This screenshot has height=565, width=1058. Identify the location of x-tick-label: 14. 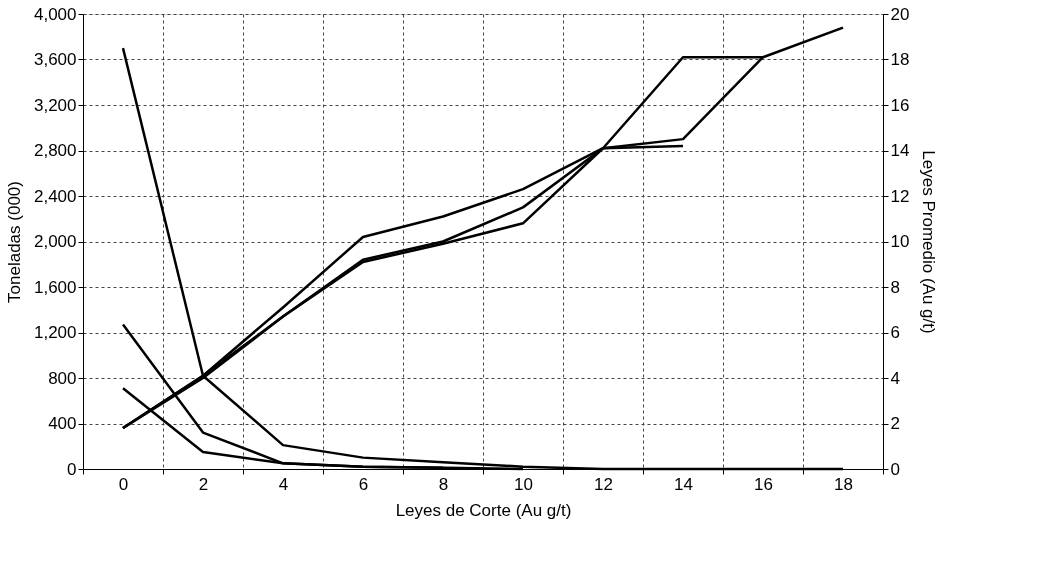
(683, 484).